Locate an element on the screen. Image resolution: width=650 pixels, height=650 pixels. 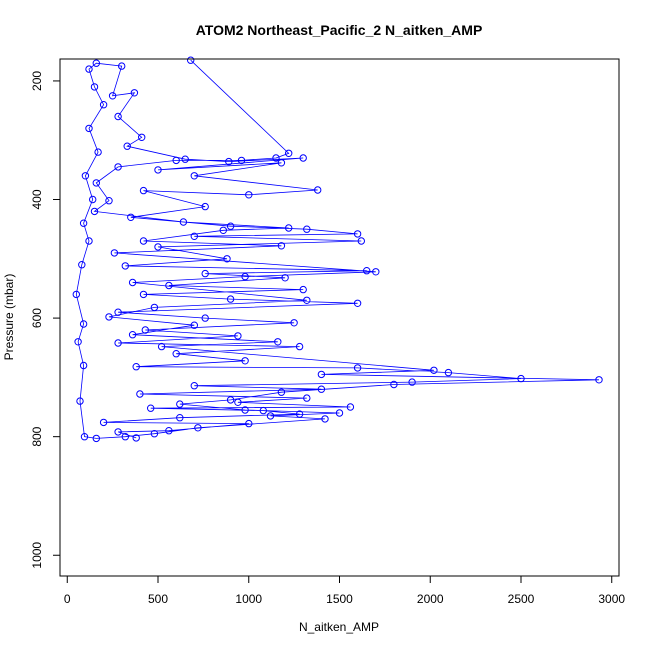
x-tick-label: 2500 is located at coordinates (521, 599).